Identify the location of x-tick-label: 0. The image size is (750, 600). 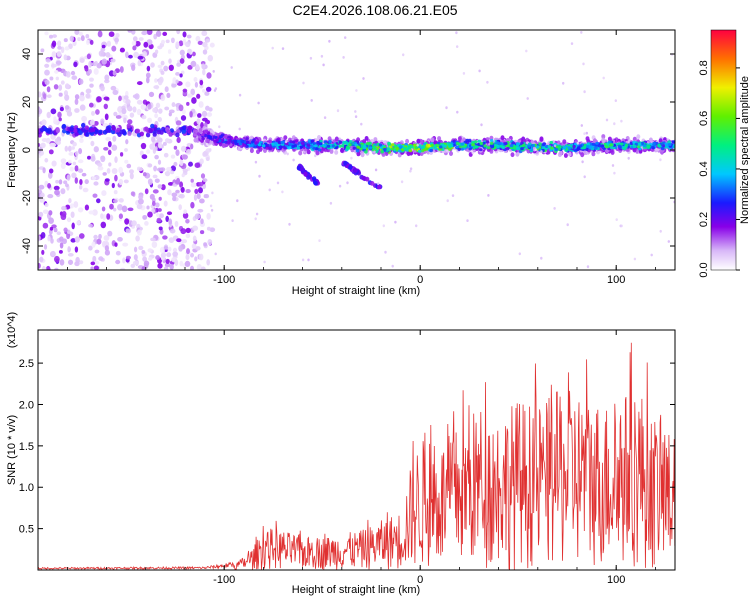
(420, 280).